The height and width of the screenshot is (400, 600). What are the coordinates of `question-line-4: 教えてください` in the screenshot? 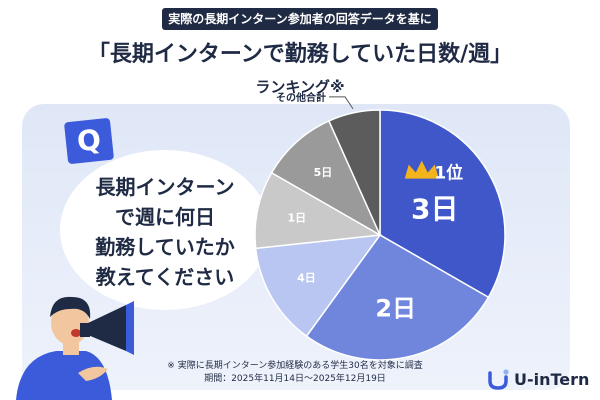 It's located at (165, 277).